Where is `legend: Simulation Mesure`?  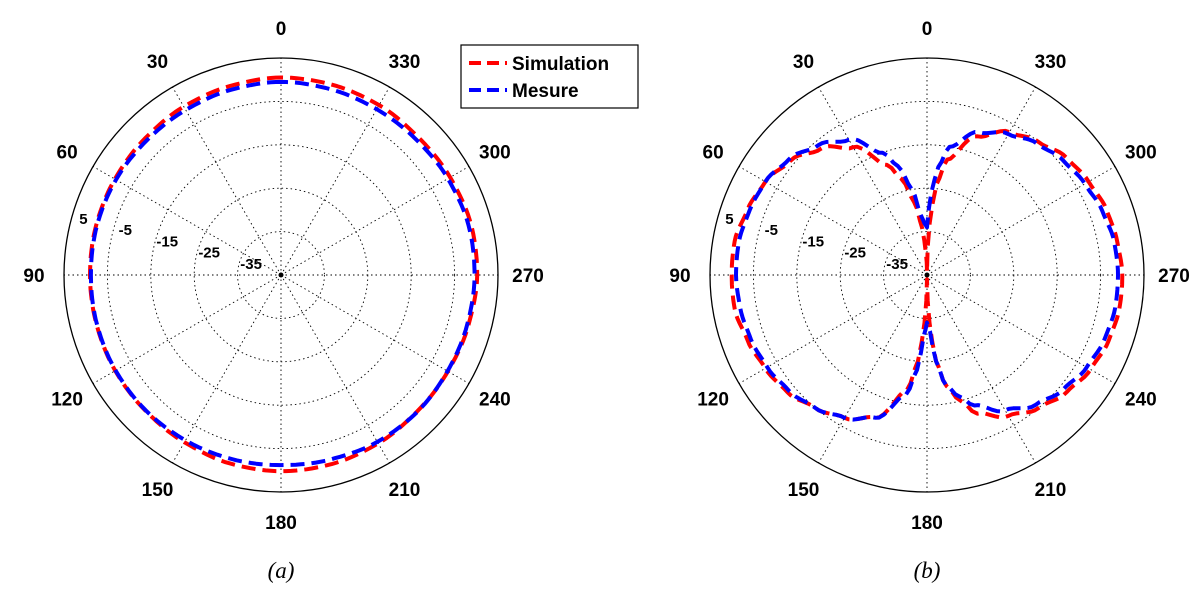 legend: Simulation Mesure is located at coordinates (549, 76).